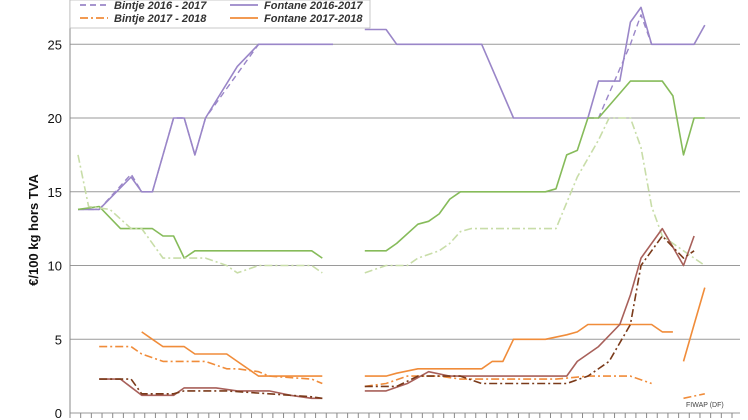 The width and height of the screenshot is (748, 420). Describe the element at coordinates (33, 230) in the screenshot. I see `y-axis-label: €/100 kg hors TVA` at that location.